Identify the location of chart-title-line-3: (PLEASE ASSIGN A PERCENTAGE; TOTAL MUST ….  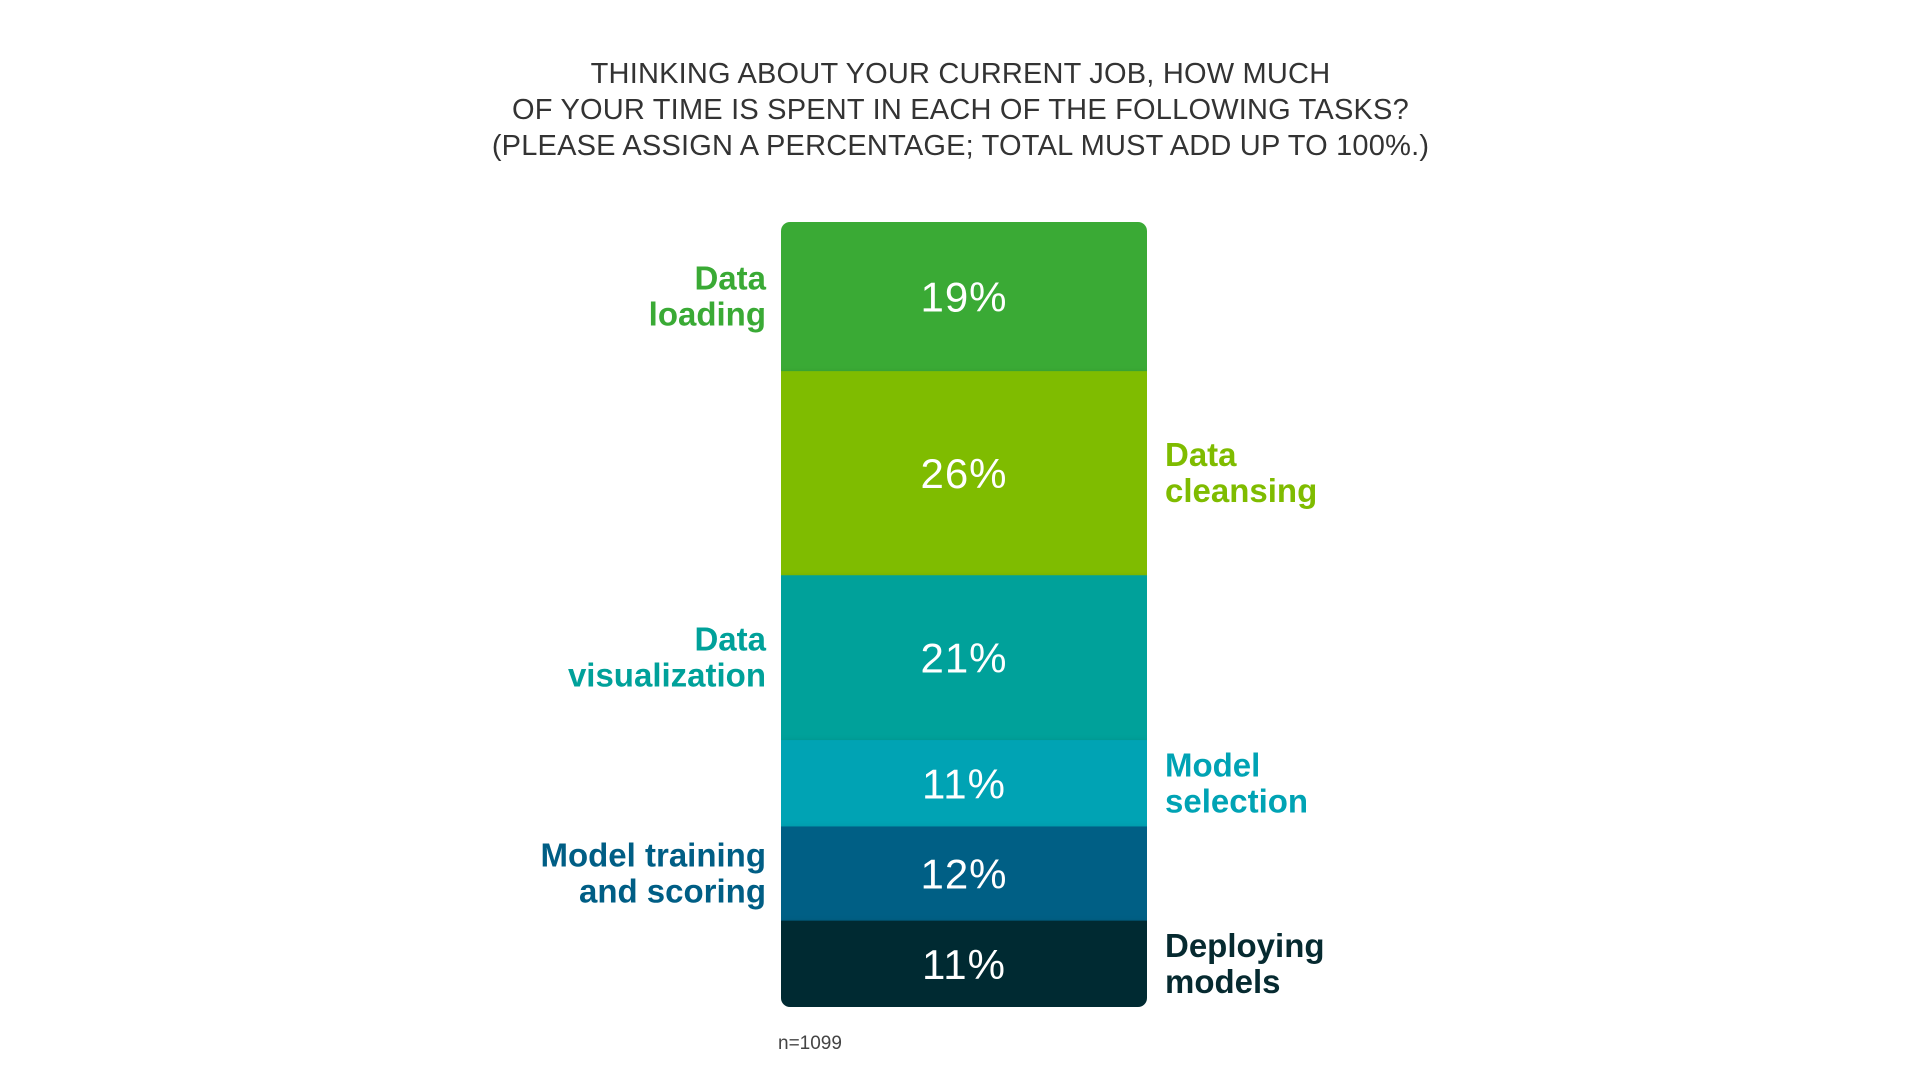
(960, 146).